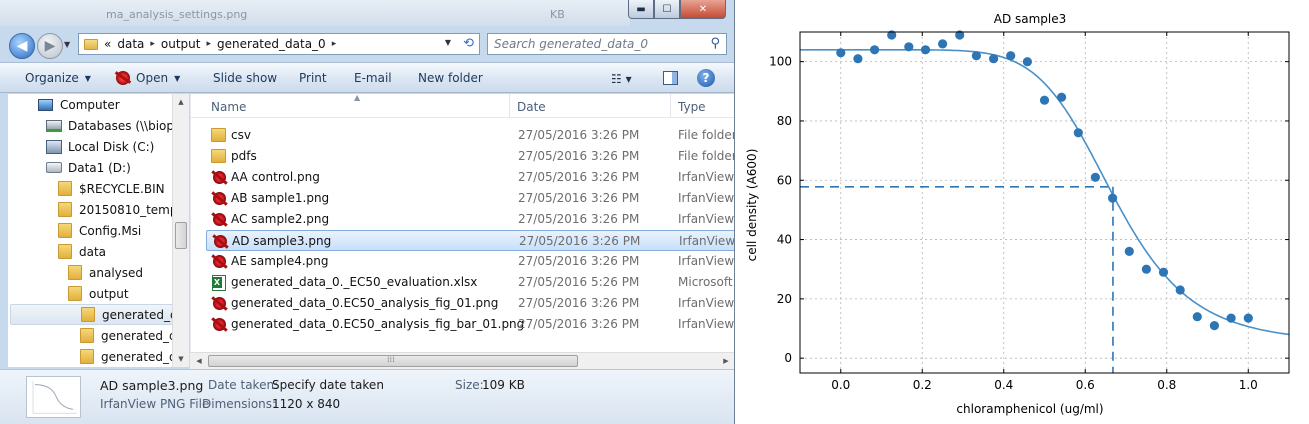 The height and width of the screenshot is (424, 1309). Describe the element at coordinates (328, 385) in the screenshot. I see `details-date-taken-value: Specify date taken` at that location.